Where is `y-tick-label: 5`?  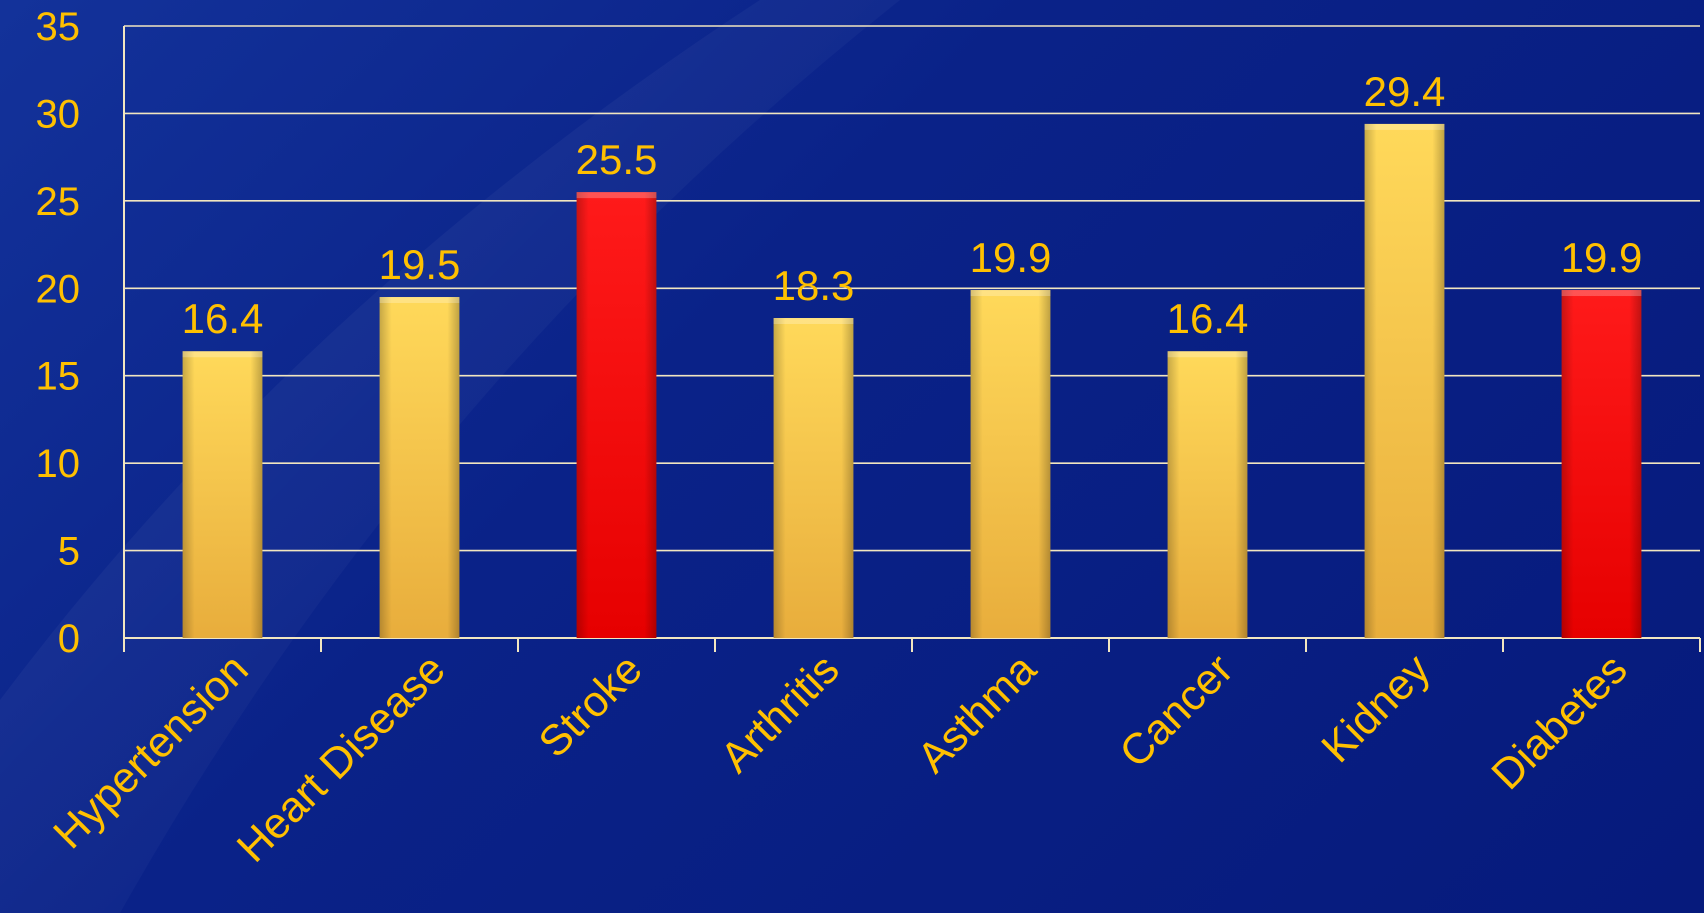 y-tick-label: 5 is located at coordinates (69, 552).